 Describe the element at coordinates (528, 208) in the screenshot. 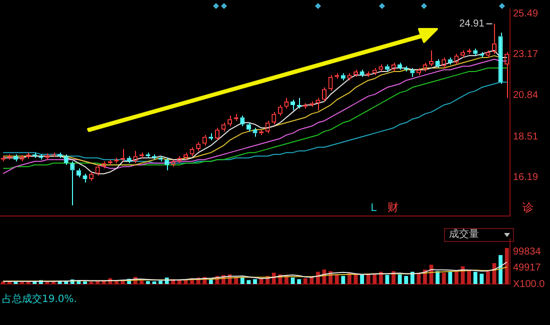

I see `text: 诊` at that location.